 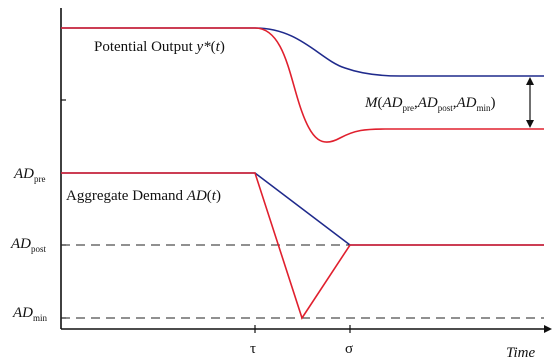 What do you see at coordinates (548, 329) in the screenshot?
I see `x-axis-arrow-icon` at bounding box center [548, 329].